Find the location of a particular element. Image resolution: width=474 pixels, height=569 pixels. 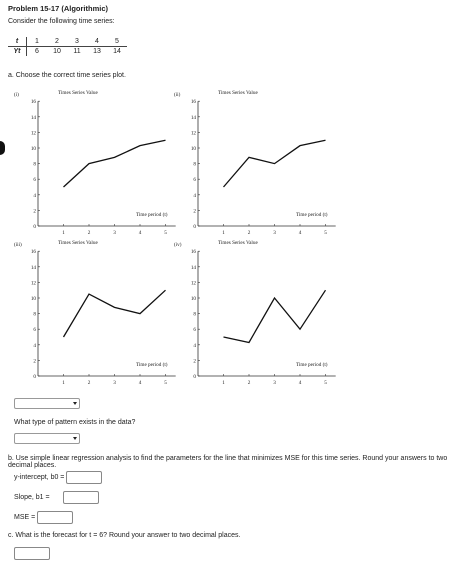

t-header: t is located at coordinates (17, 42).